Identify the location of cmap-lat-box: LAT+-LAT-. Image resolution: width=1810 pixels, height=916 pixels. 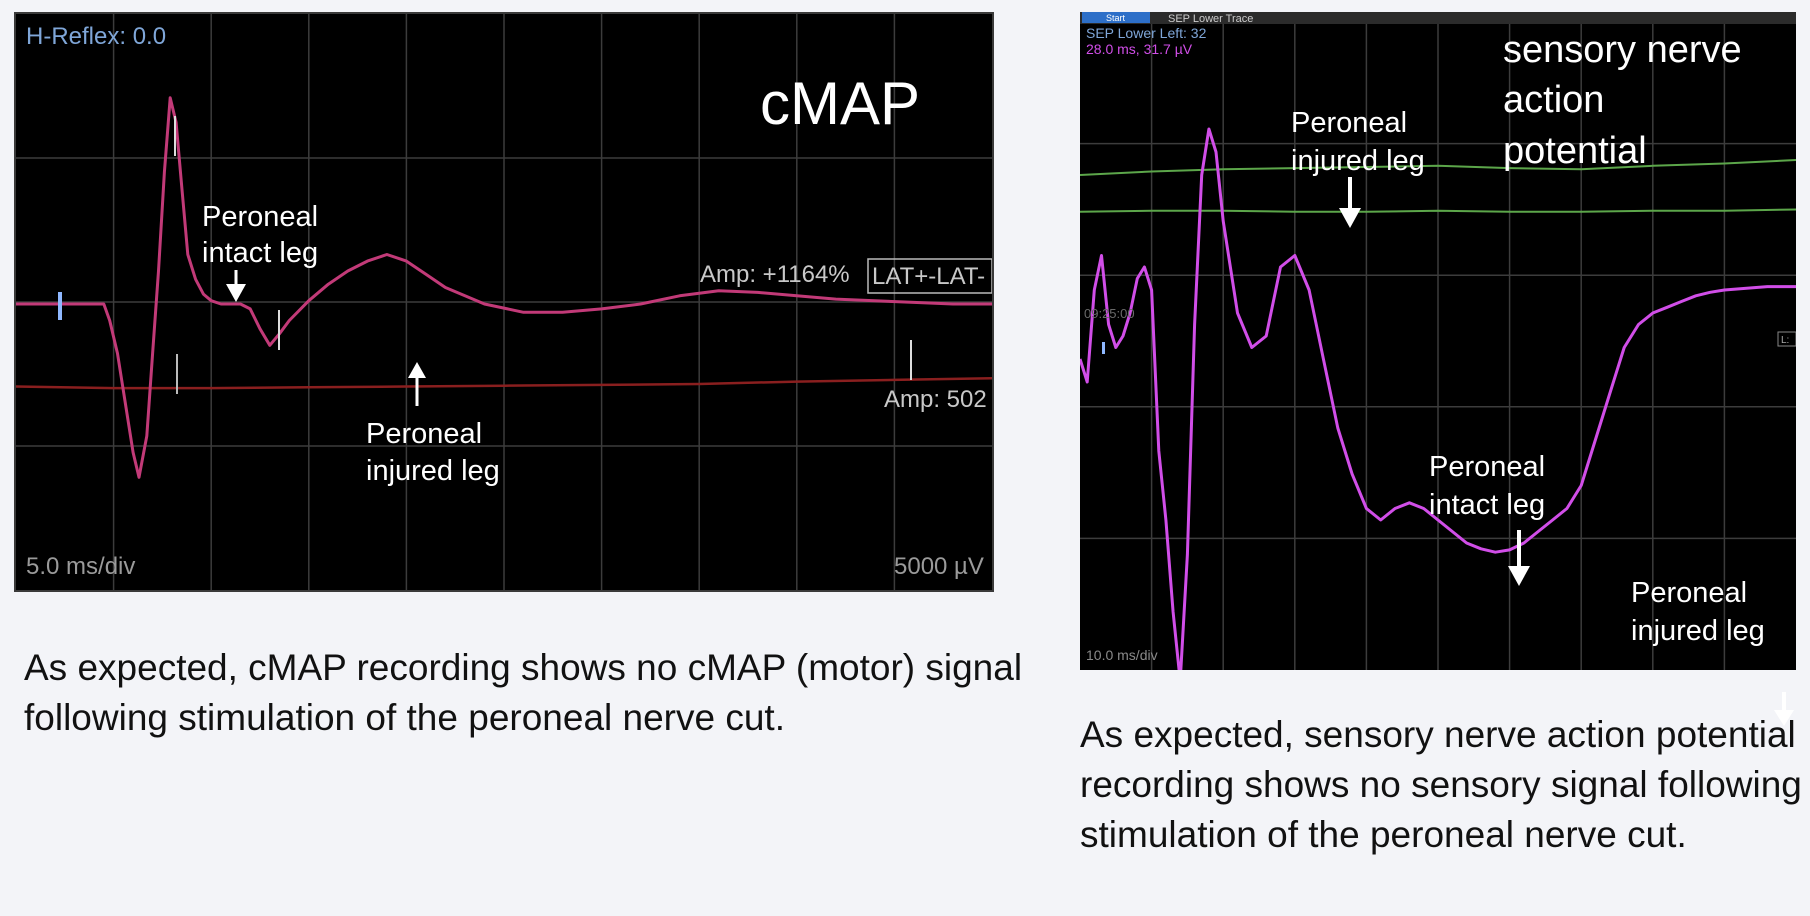
(928, 276).